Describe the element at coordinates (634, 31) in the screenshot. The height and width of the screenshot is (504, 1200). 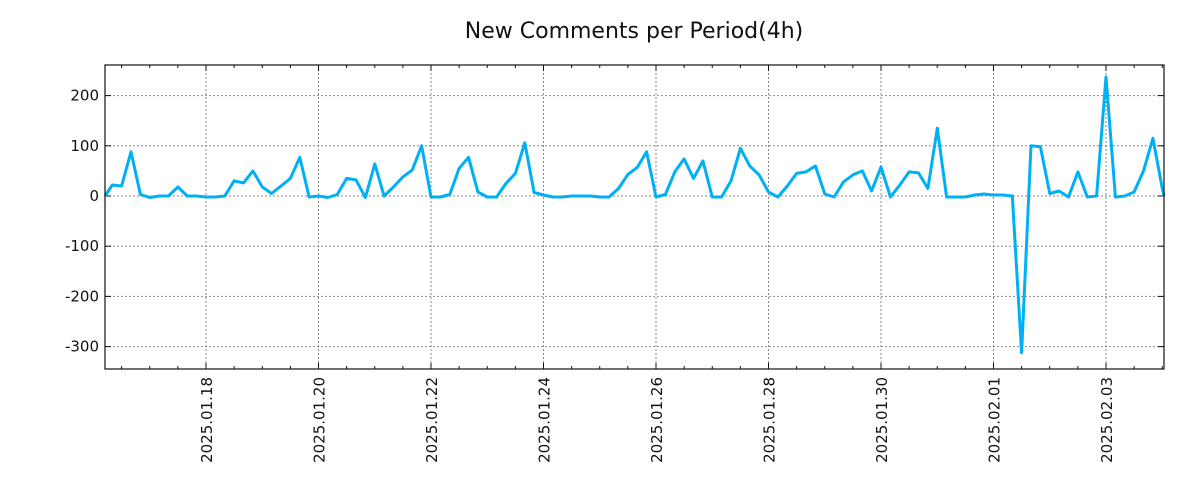
I see `chart-title: New Comments per Period(4h)` at that location.